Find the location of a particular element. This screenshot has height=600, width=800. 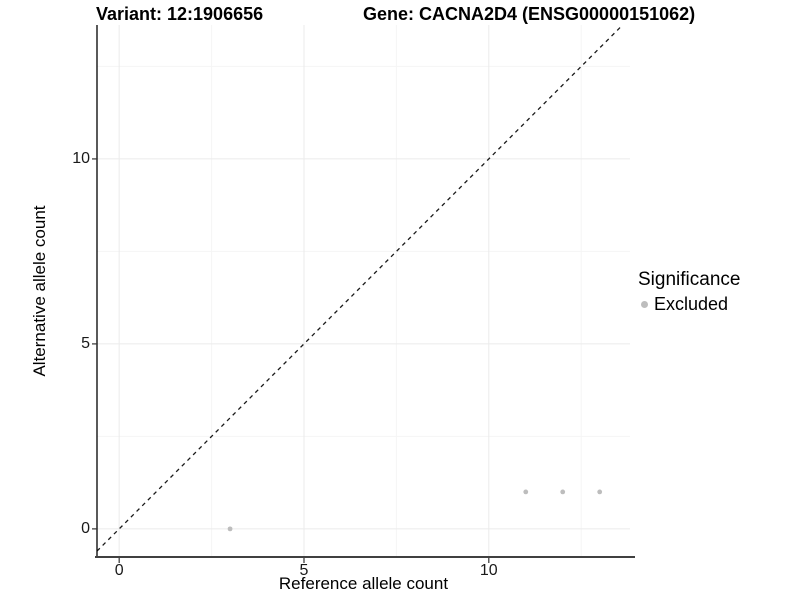

legend-key-dot-icon is located at coordinates (644, 304).